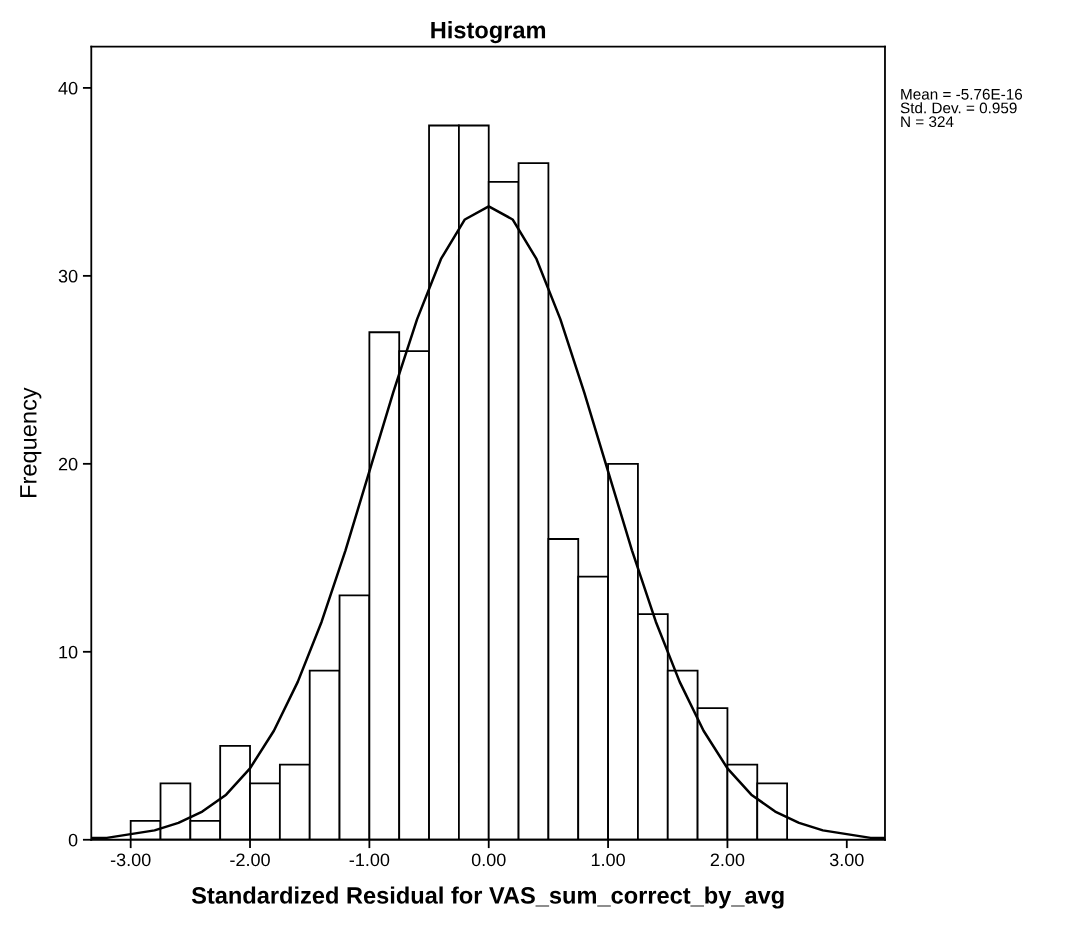 The height and width of the screenshot is (931, 1074). What do you see at coordinates (927, 122) in the screenshot?
I see `text: N = 324` at bounding box center [927, 122].